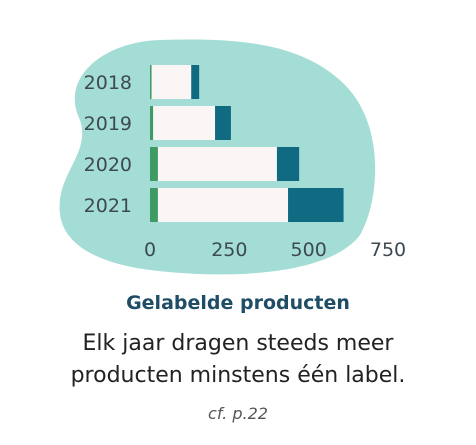 The height and width of the screenshot is (445, 476). What do you see at coordinates (108, 206) in the screenshot?
I see `y-tick-label: 2021` at bounding box center [108, 206].